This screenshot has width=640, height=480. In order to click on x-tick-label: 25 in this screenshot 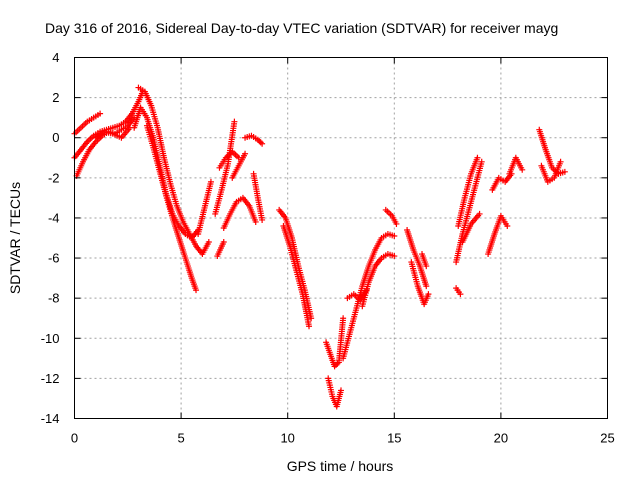, I will do `click(607, 438)`.